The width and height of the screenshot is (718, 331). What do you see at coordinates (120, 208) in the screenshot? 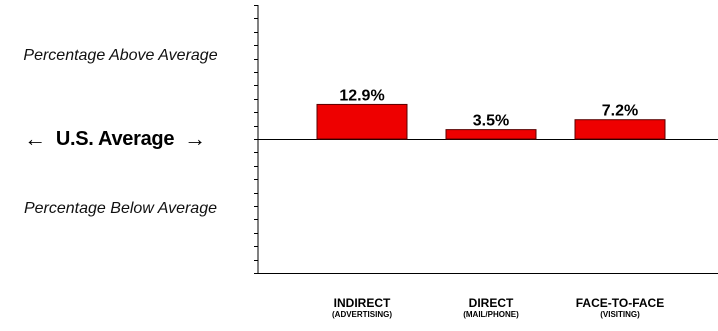
I see `percentage-below-average-label: Percentage Below Average` at bounding box center [120, 208].